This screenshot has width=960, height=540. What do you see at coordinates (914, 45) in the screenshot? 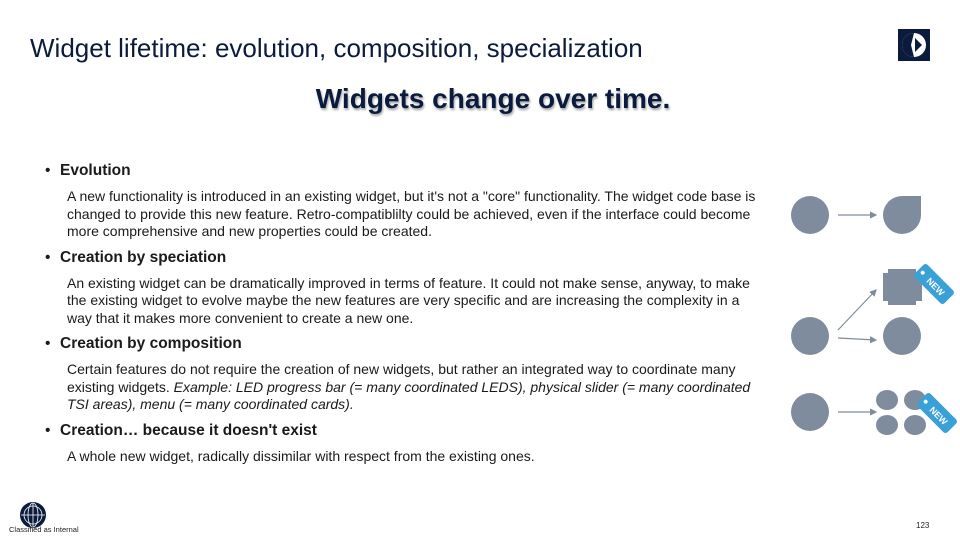
I see `brand-logo-icon` at bounding box center [914, 45].